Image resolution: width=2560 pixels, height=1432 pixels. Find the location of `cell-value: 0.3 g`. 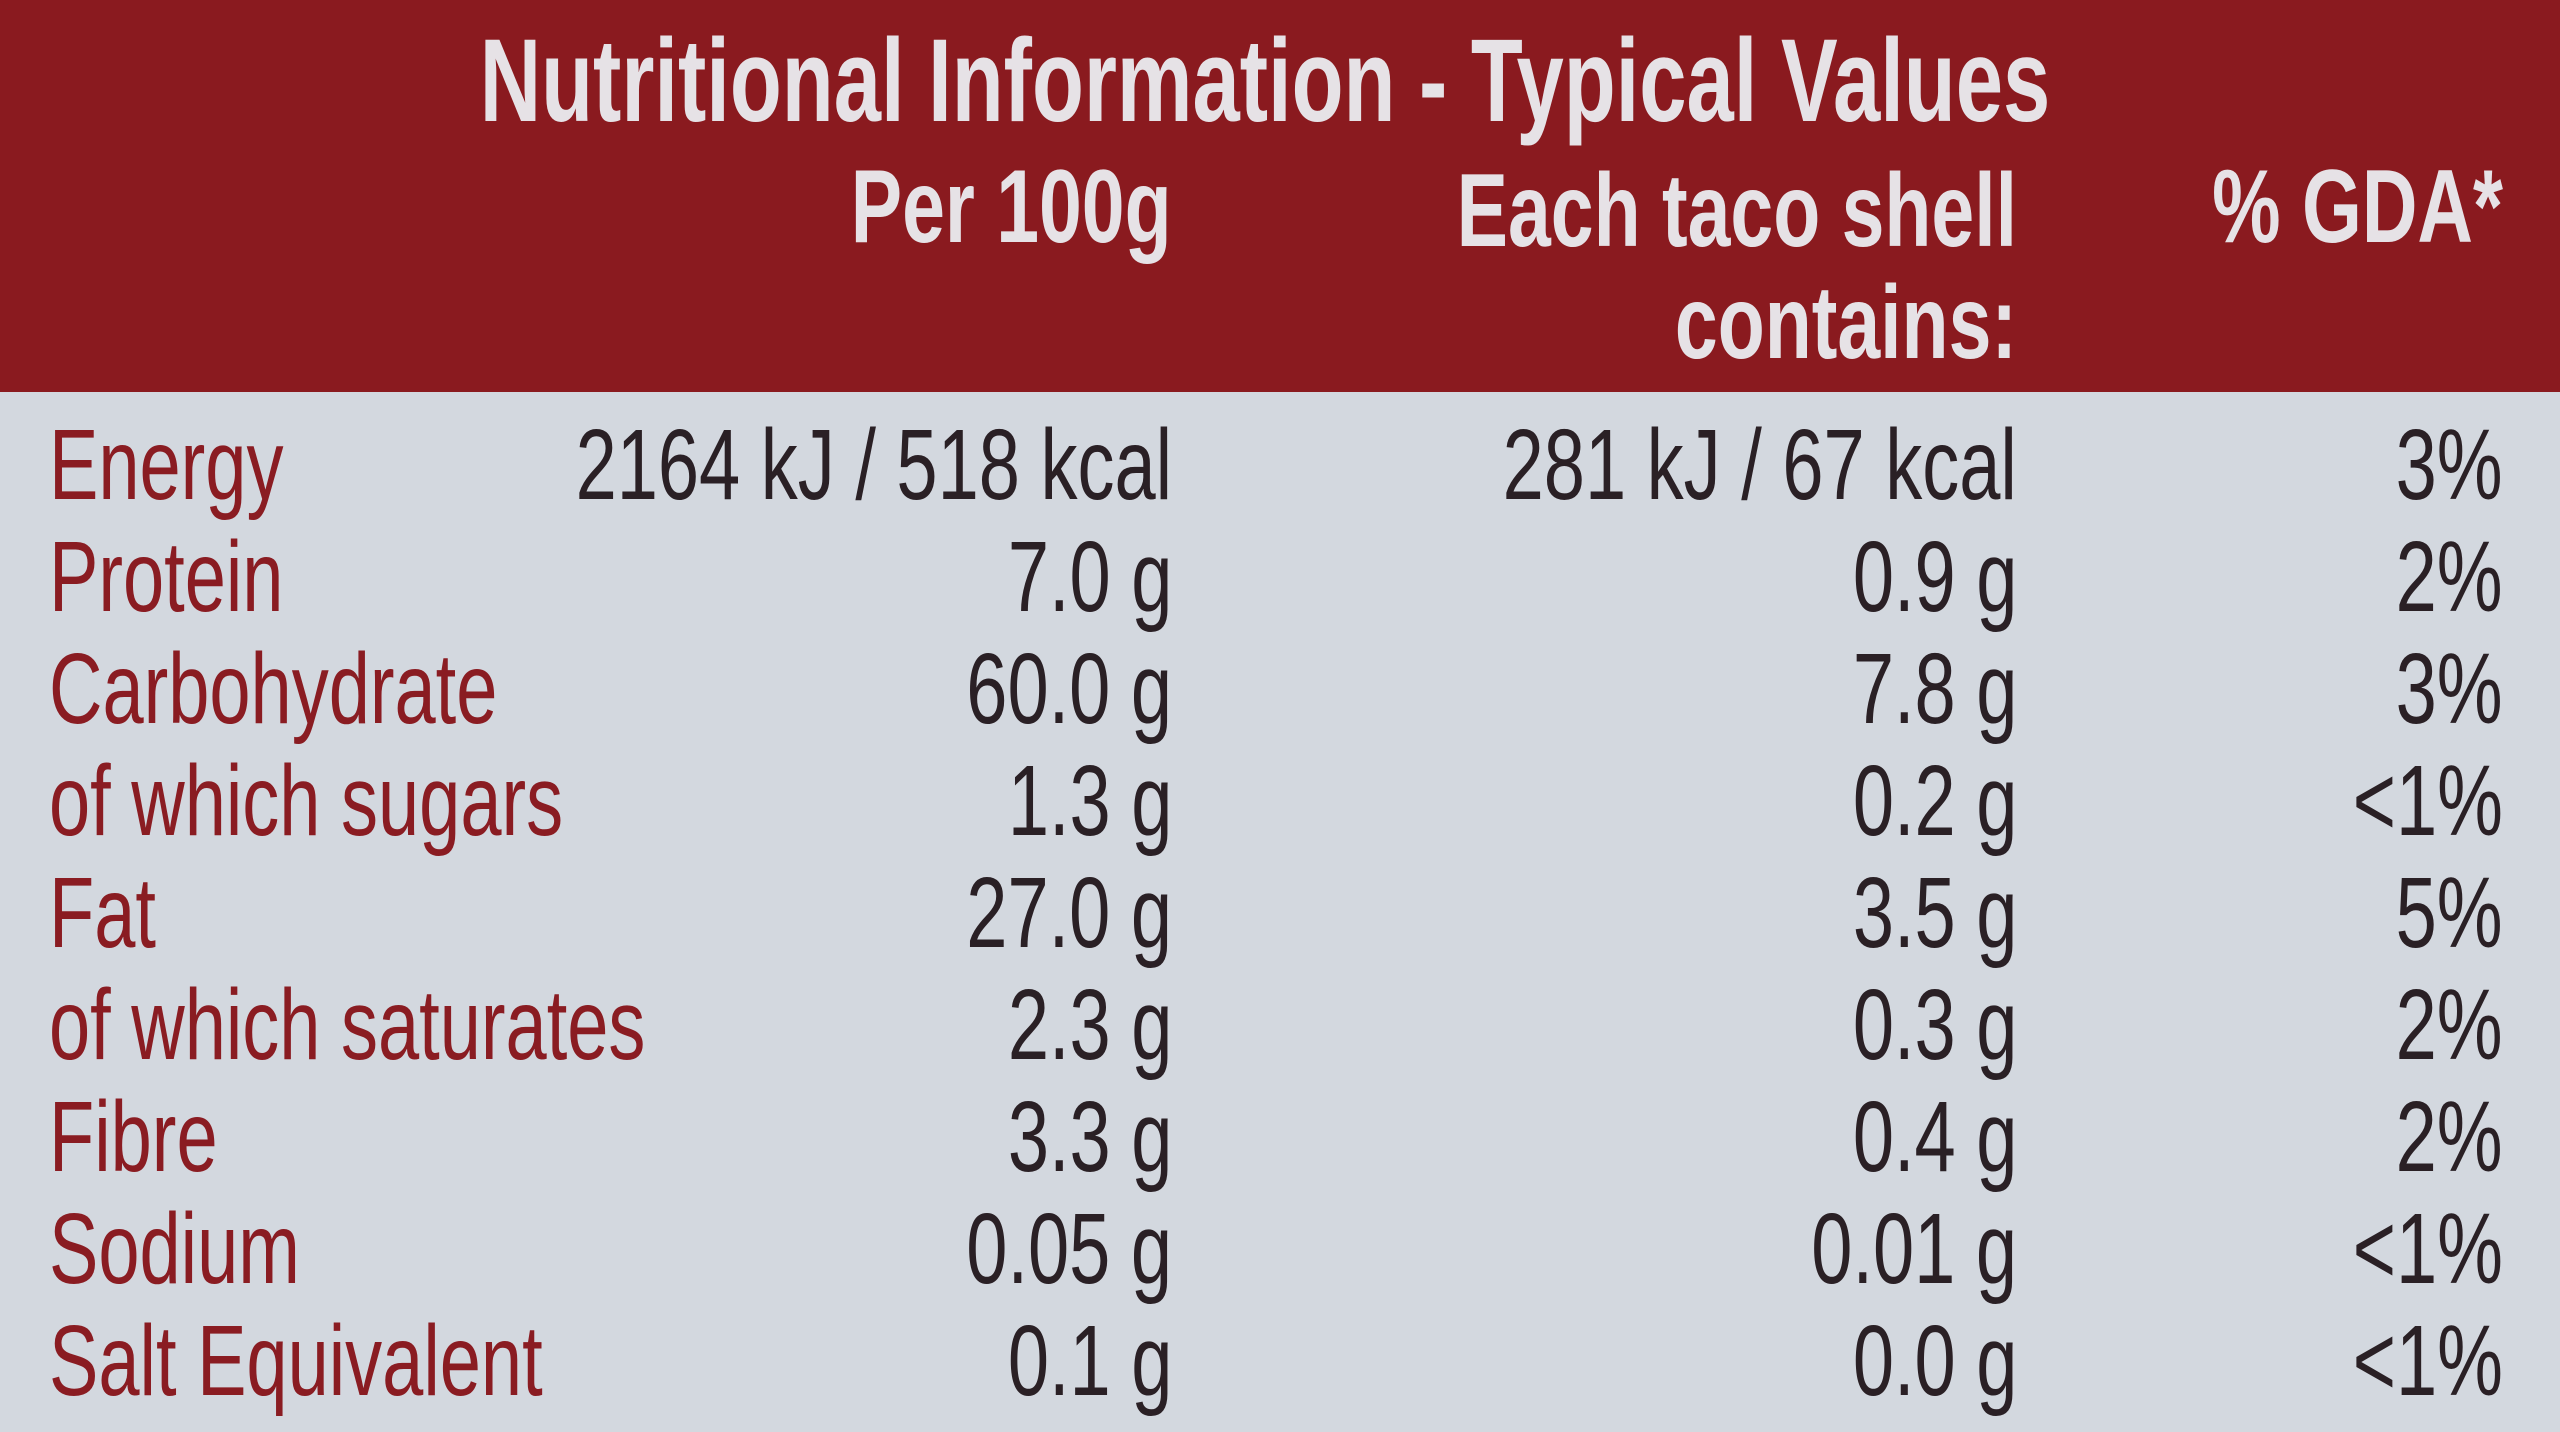

cell-value: 0.3 g is located at coordinates (1934, 1025).